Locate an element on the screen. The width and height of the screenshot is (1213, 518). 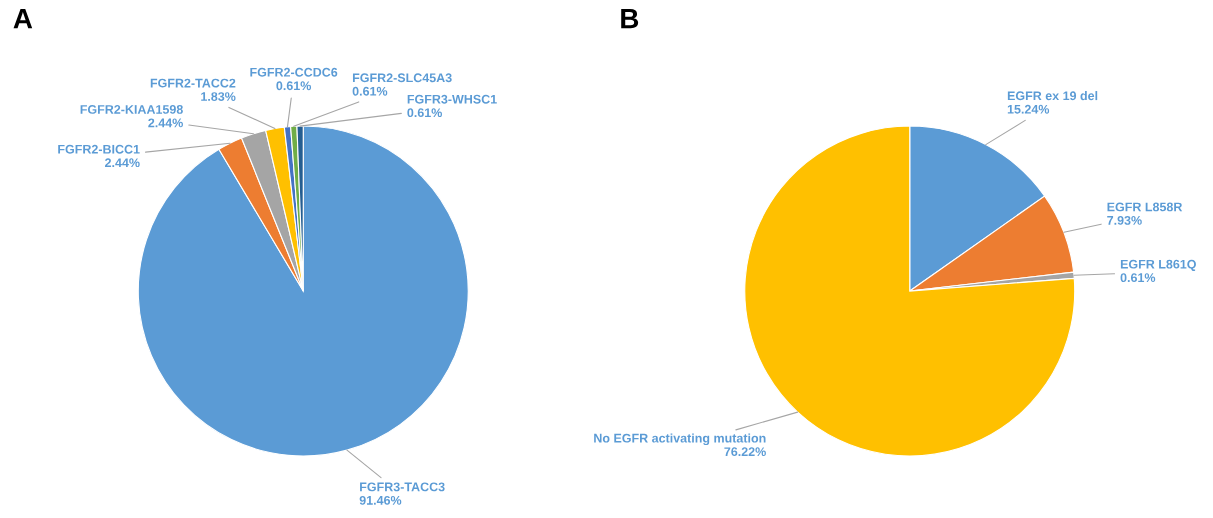
slice-label: FGFR2-SLC45A3 is located at coordinates (402, 78).